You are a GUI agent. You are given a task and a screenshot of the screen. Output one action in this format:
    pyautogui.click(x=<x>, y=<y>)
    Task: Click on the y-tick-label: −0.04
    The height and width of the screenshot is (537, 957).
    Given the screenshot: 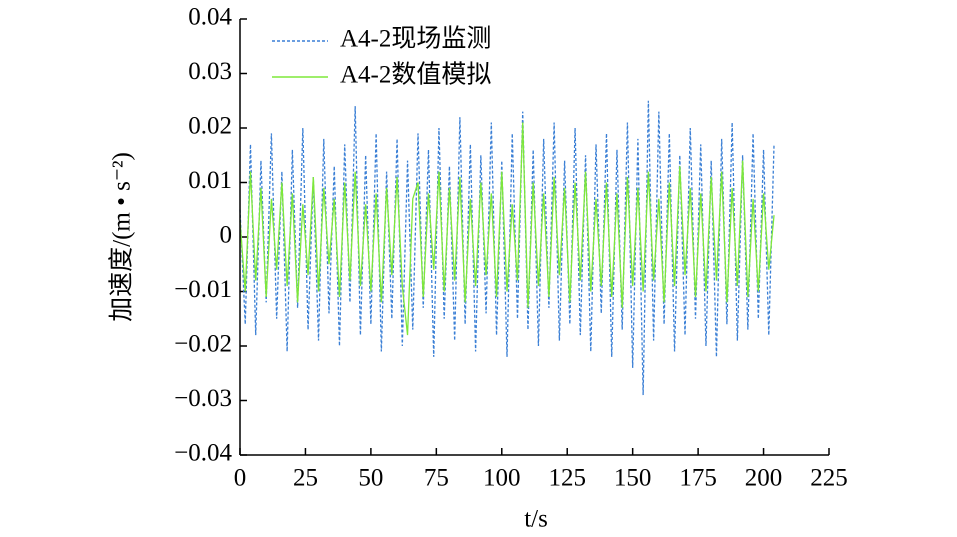 What is the action you would take?
    pyautogui.click(x=203, y=453)
    